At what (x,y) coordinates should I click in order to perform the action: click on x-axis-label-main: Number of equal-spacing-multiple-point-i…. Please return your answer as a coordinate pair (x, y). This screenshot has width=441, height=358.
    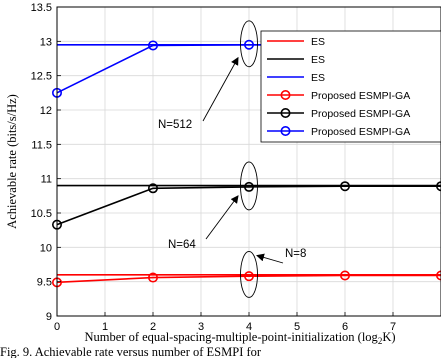
    Looking at the image, I should click on (231, 337).